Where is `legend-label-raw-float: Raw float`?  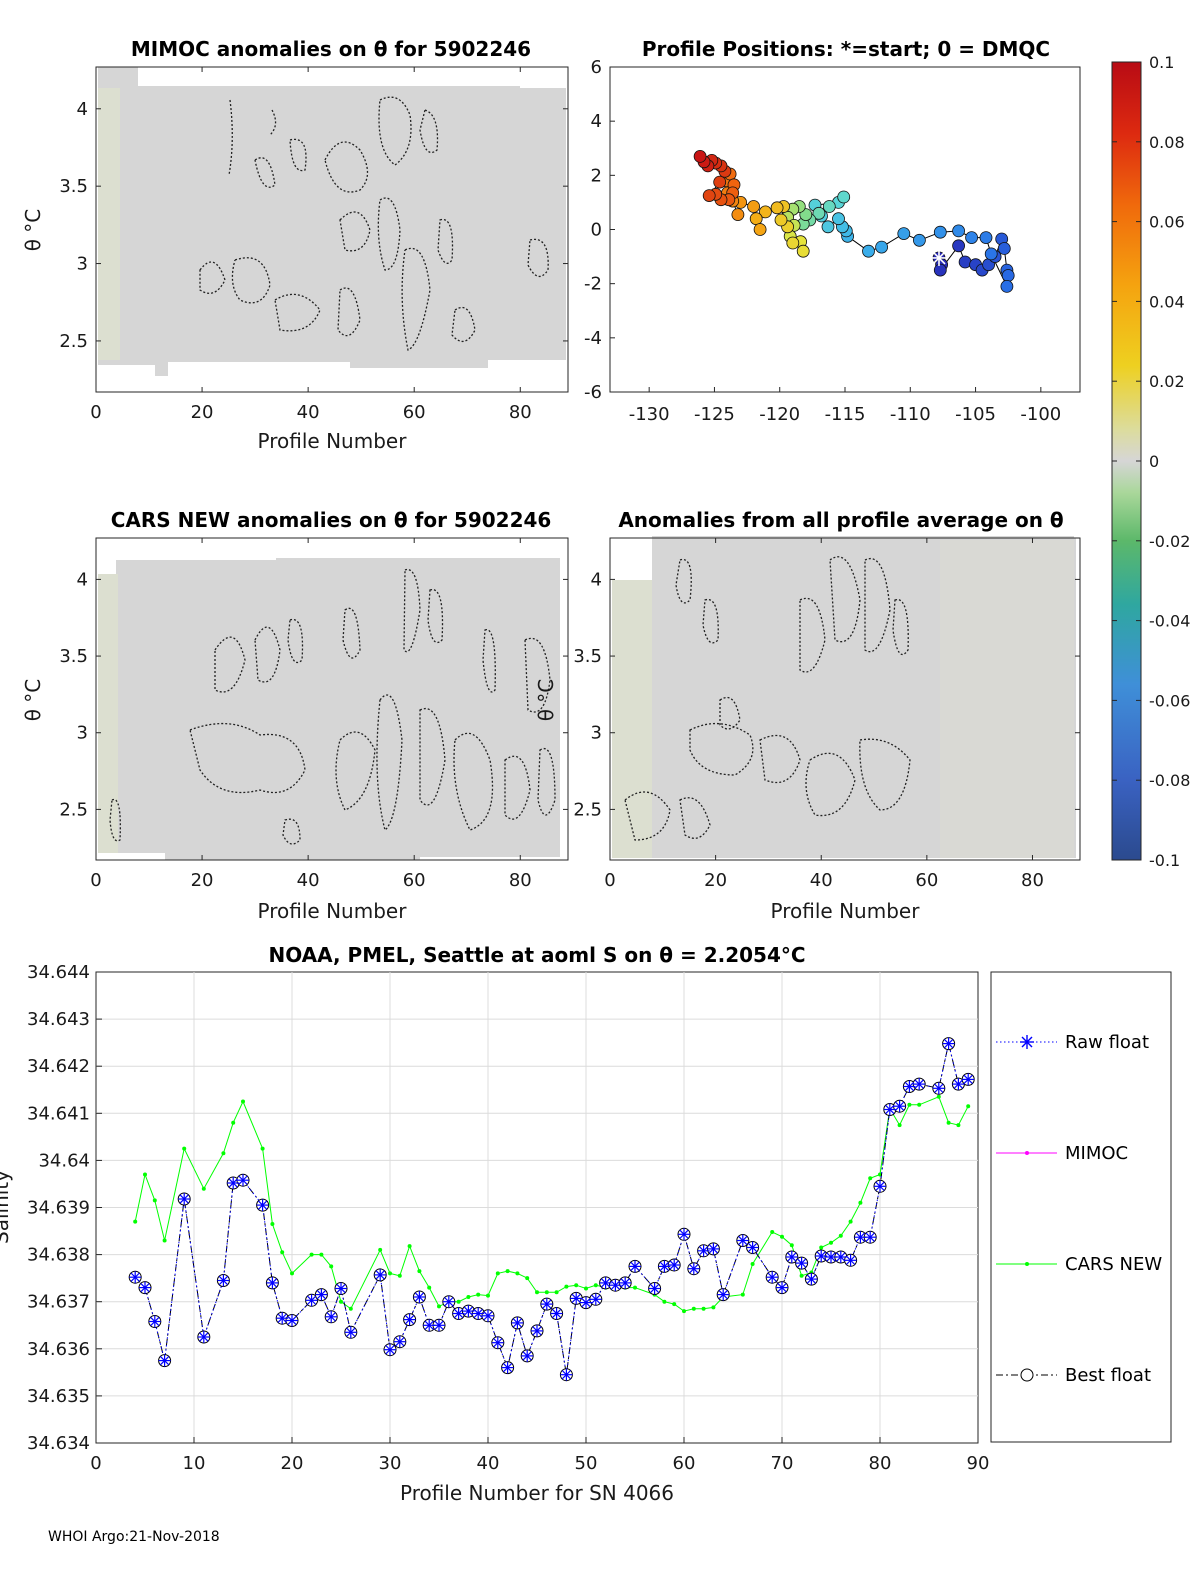 legend-label-raw-float: Raw float is located at coordinates (1107, 1042).